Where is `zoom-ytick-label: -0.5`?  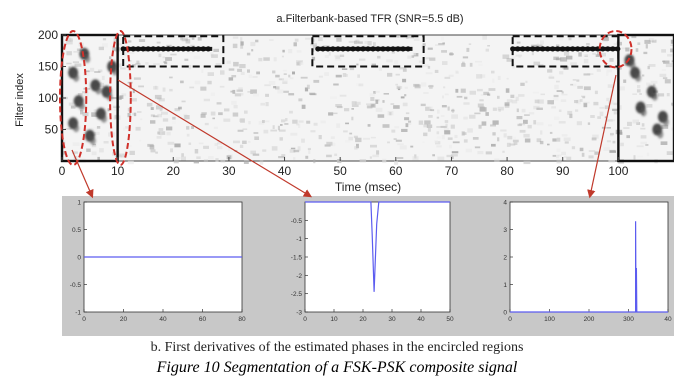
zoom-ytick-label: -0.5 is located at coordinates (297, 221).